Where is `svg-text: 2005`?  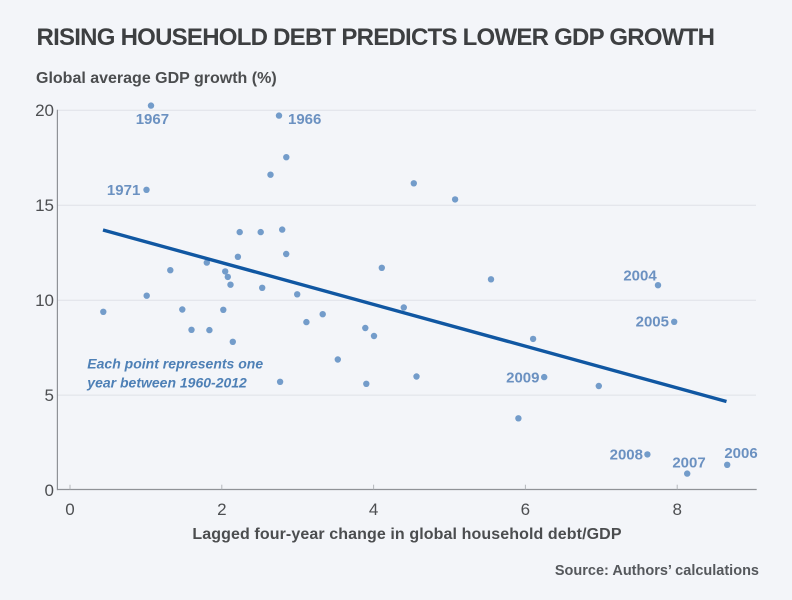 svg-text: 2005 is located at coordinates (652, 322).